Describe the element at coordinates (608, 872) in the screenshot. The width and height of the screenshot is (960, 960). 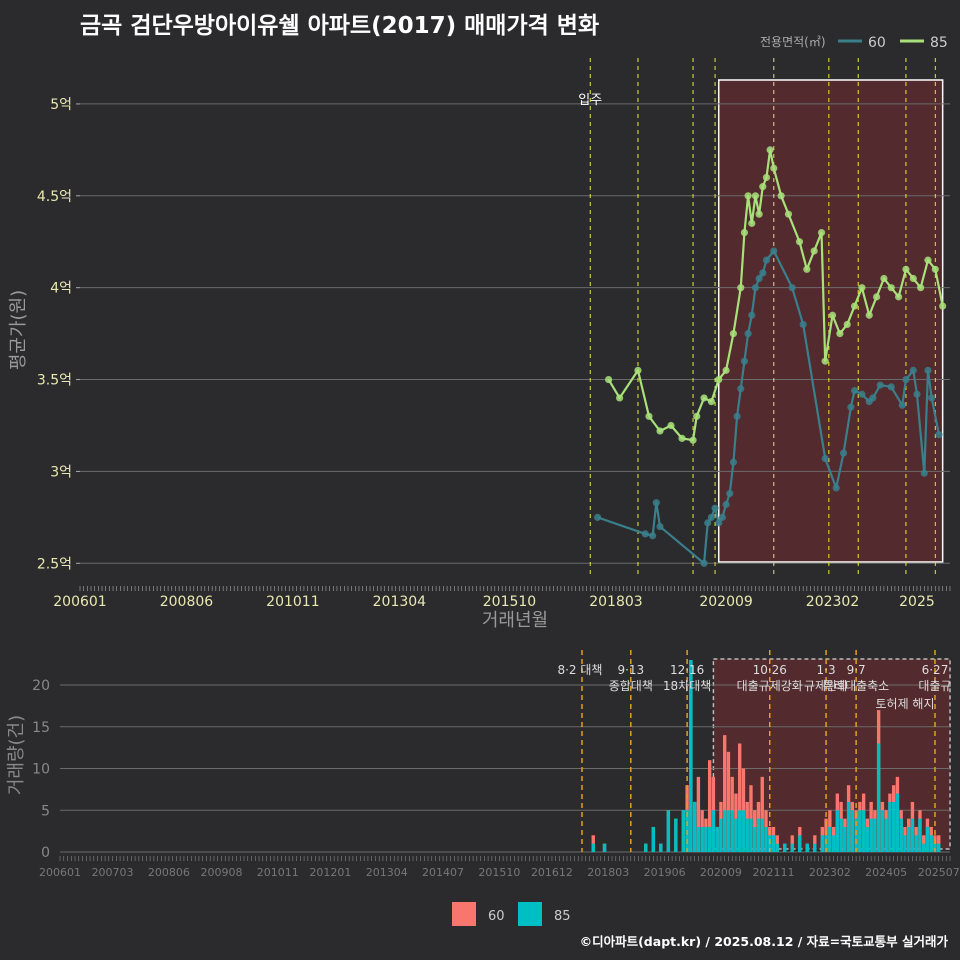
I see `x-tick-label: 201803` at that location.